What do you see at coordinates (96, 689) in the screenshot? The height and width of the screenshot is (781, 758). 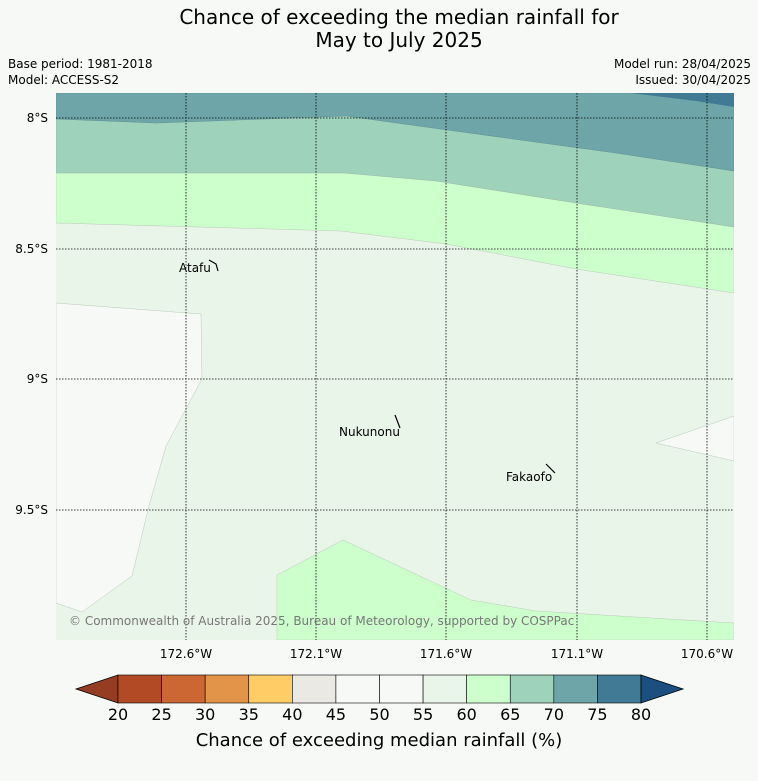 I see `colorbar-under-arrow` at bounding box center [96, 689].